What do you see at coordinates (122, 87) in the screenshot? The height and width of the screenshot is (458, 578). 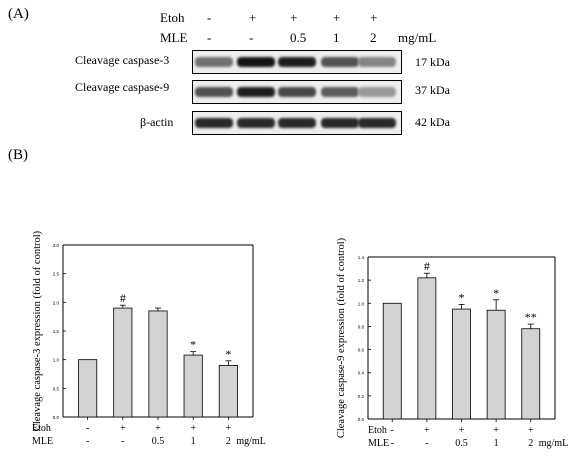 I see `blot-label-caspase-9: Cleavage caspase-9` at bounding box center [122, 87].